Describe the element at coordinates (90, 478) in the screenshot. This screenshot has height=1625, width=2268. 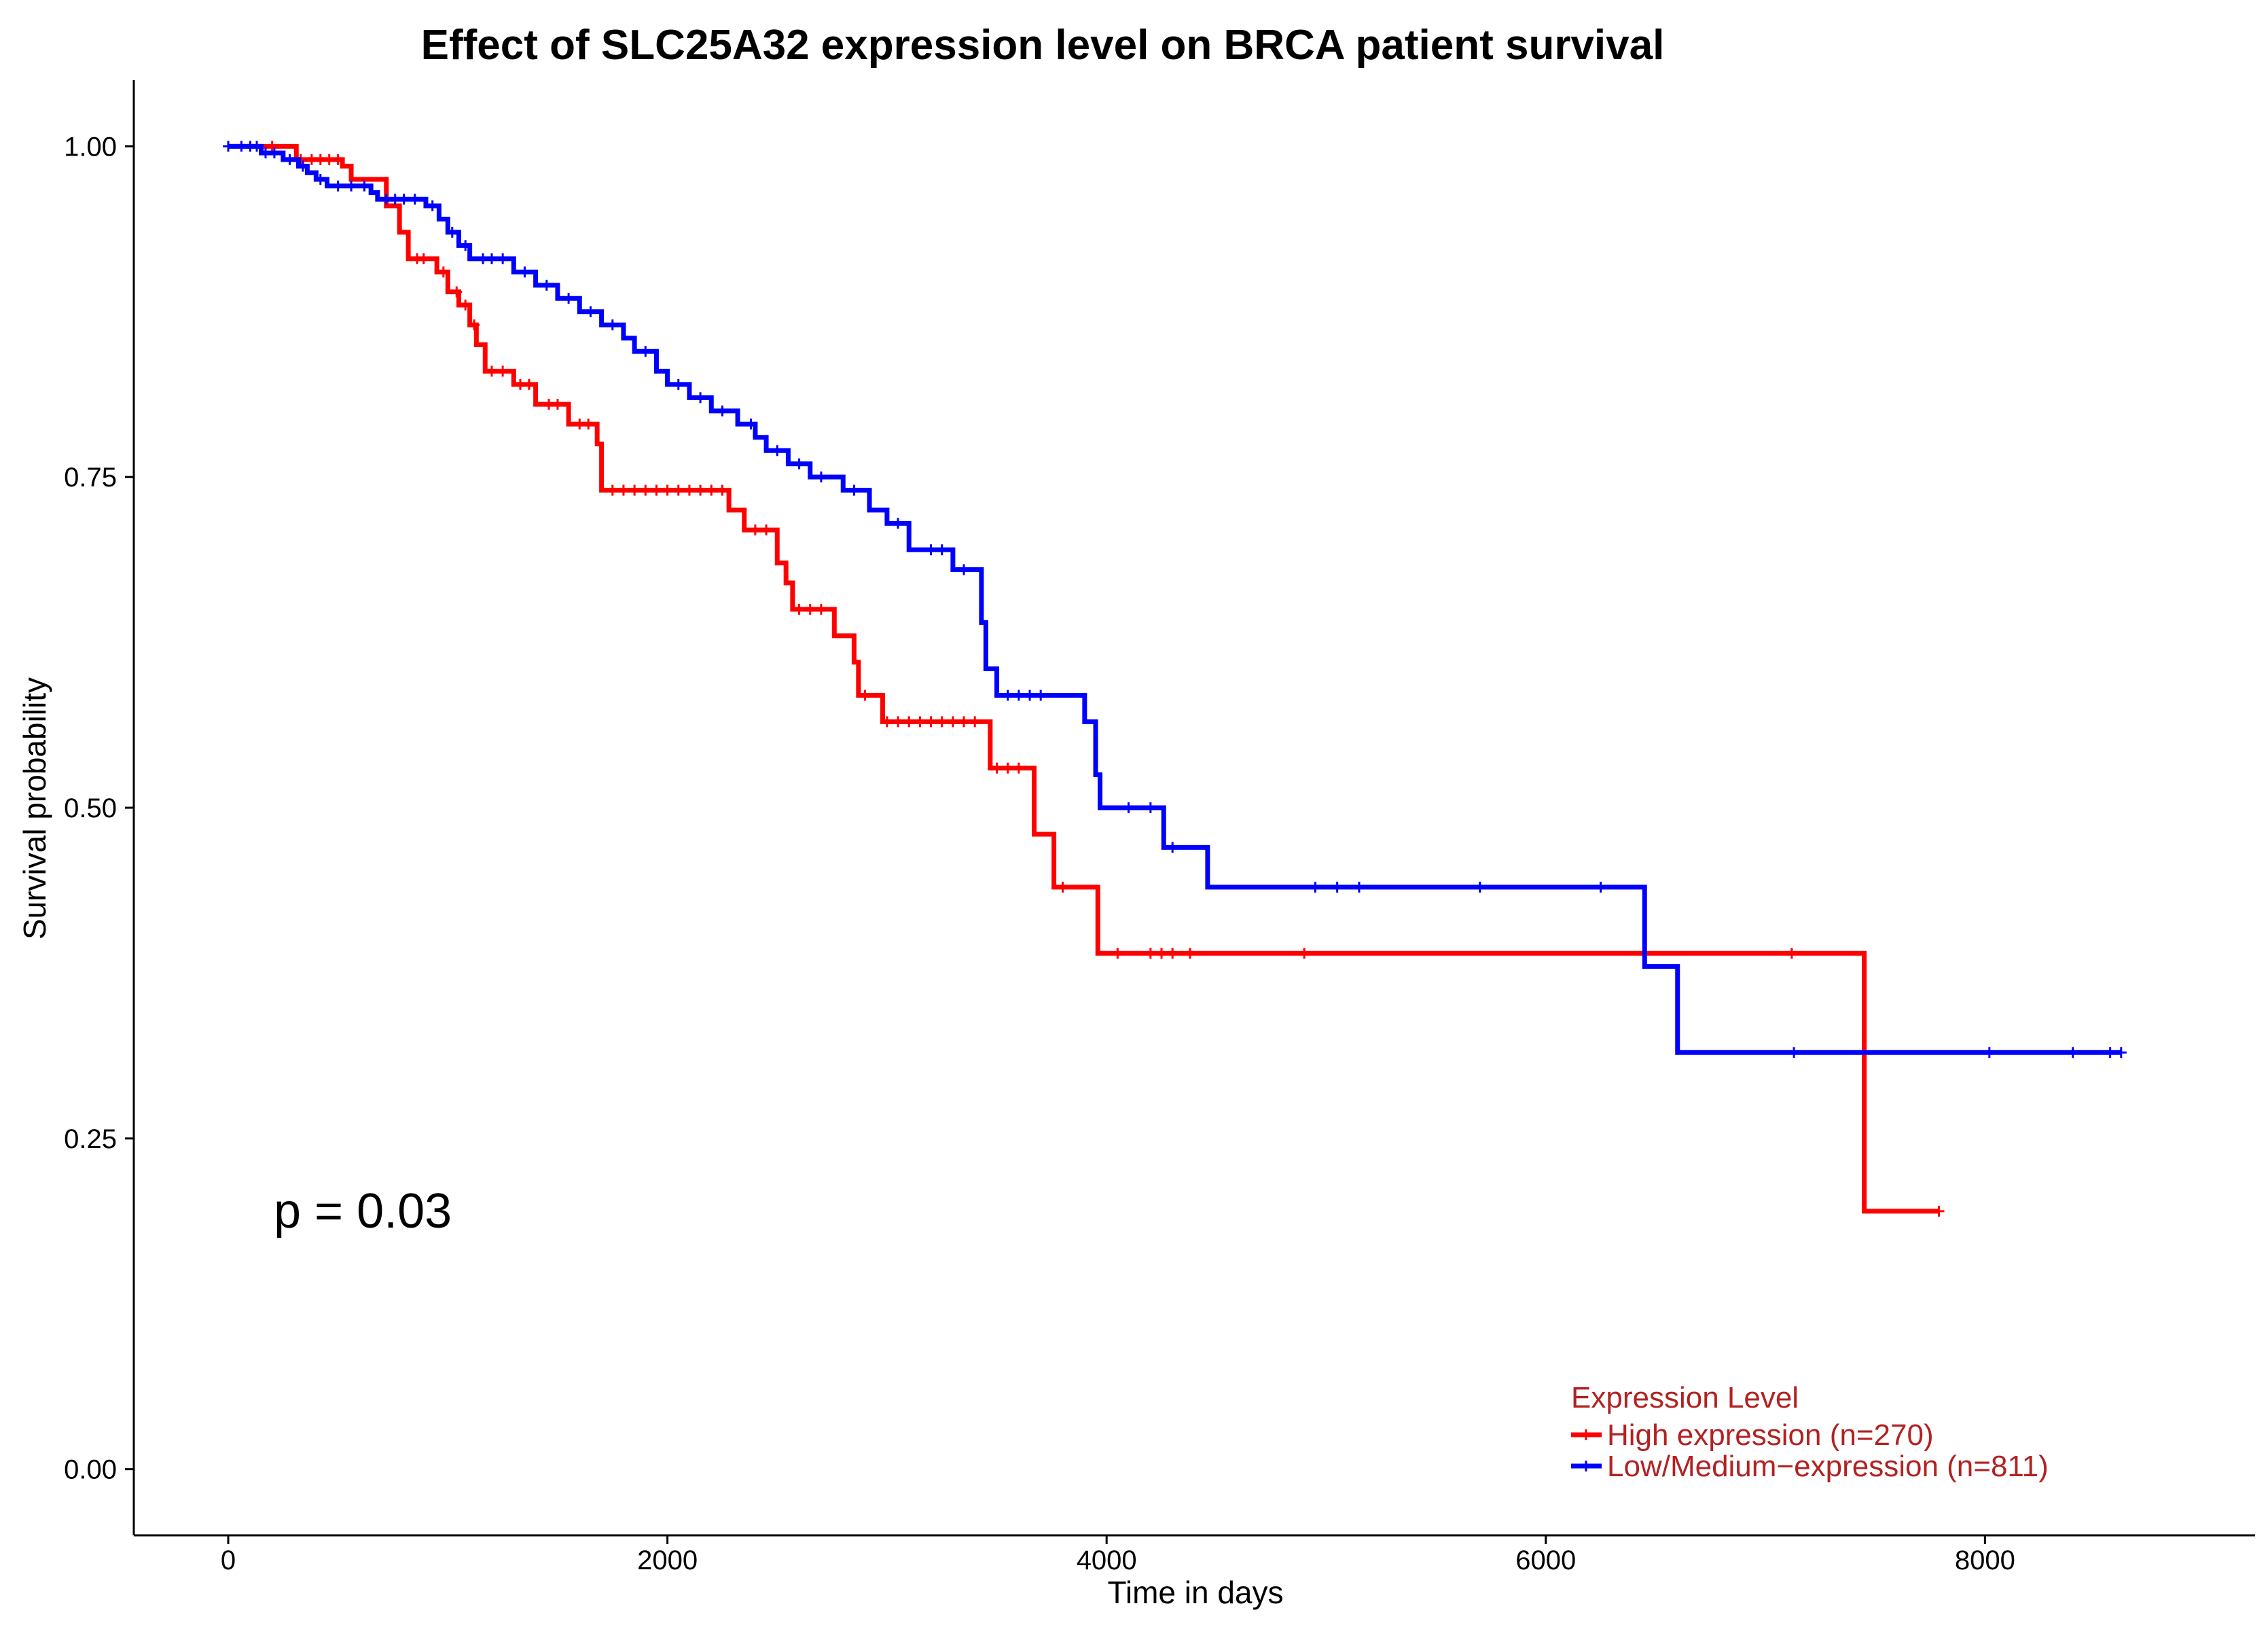
I see `y-tick-label: 0.75` at that location.